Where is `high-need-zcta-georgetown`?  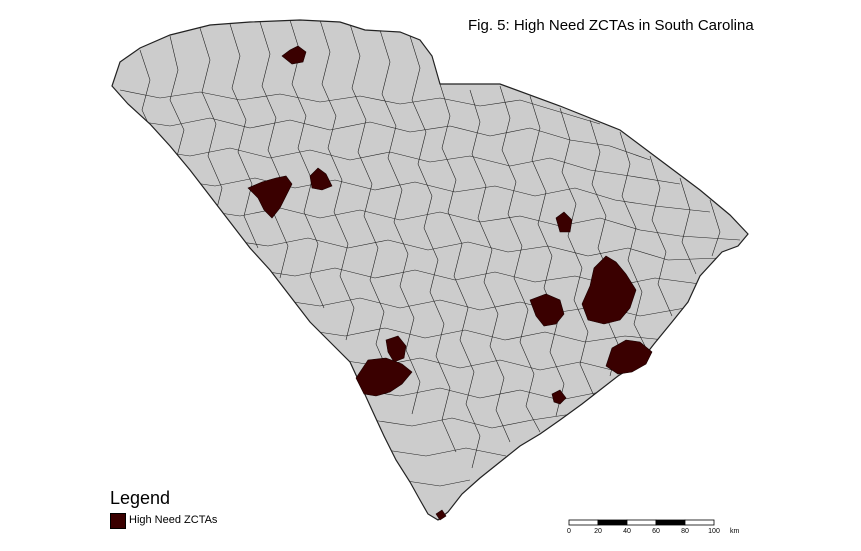 high-need-zcta-georgetown is located at coordinates (629, 357).